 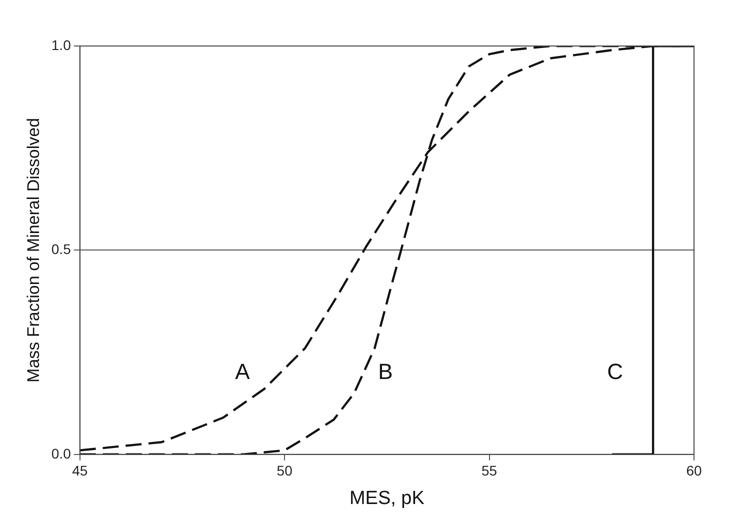 What do you see at coordinates (694, 470) in the screenshot?
I see `x-tick-label: 60` at bounding box center [694, 470].